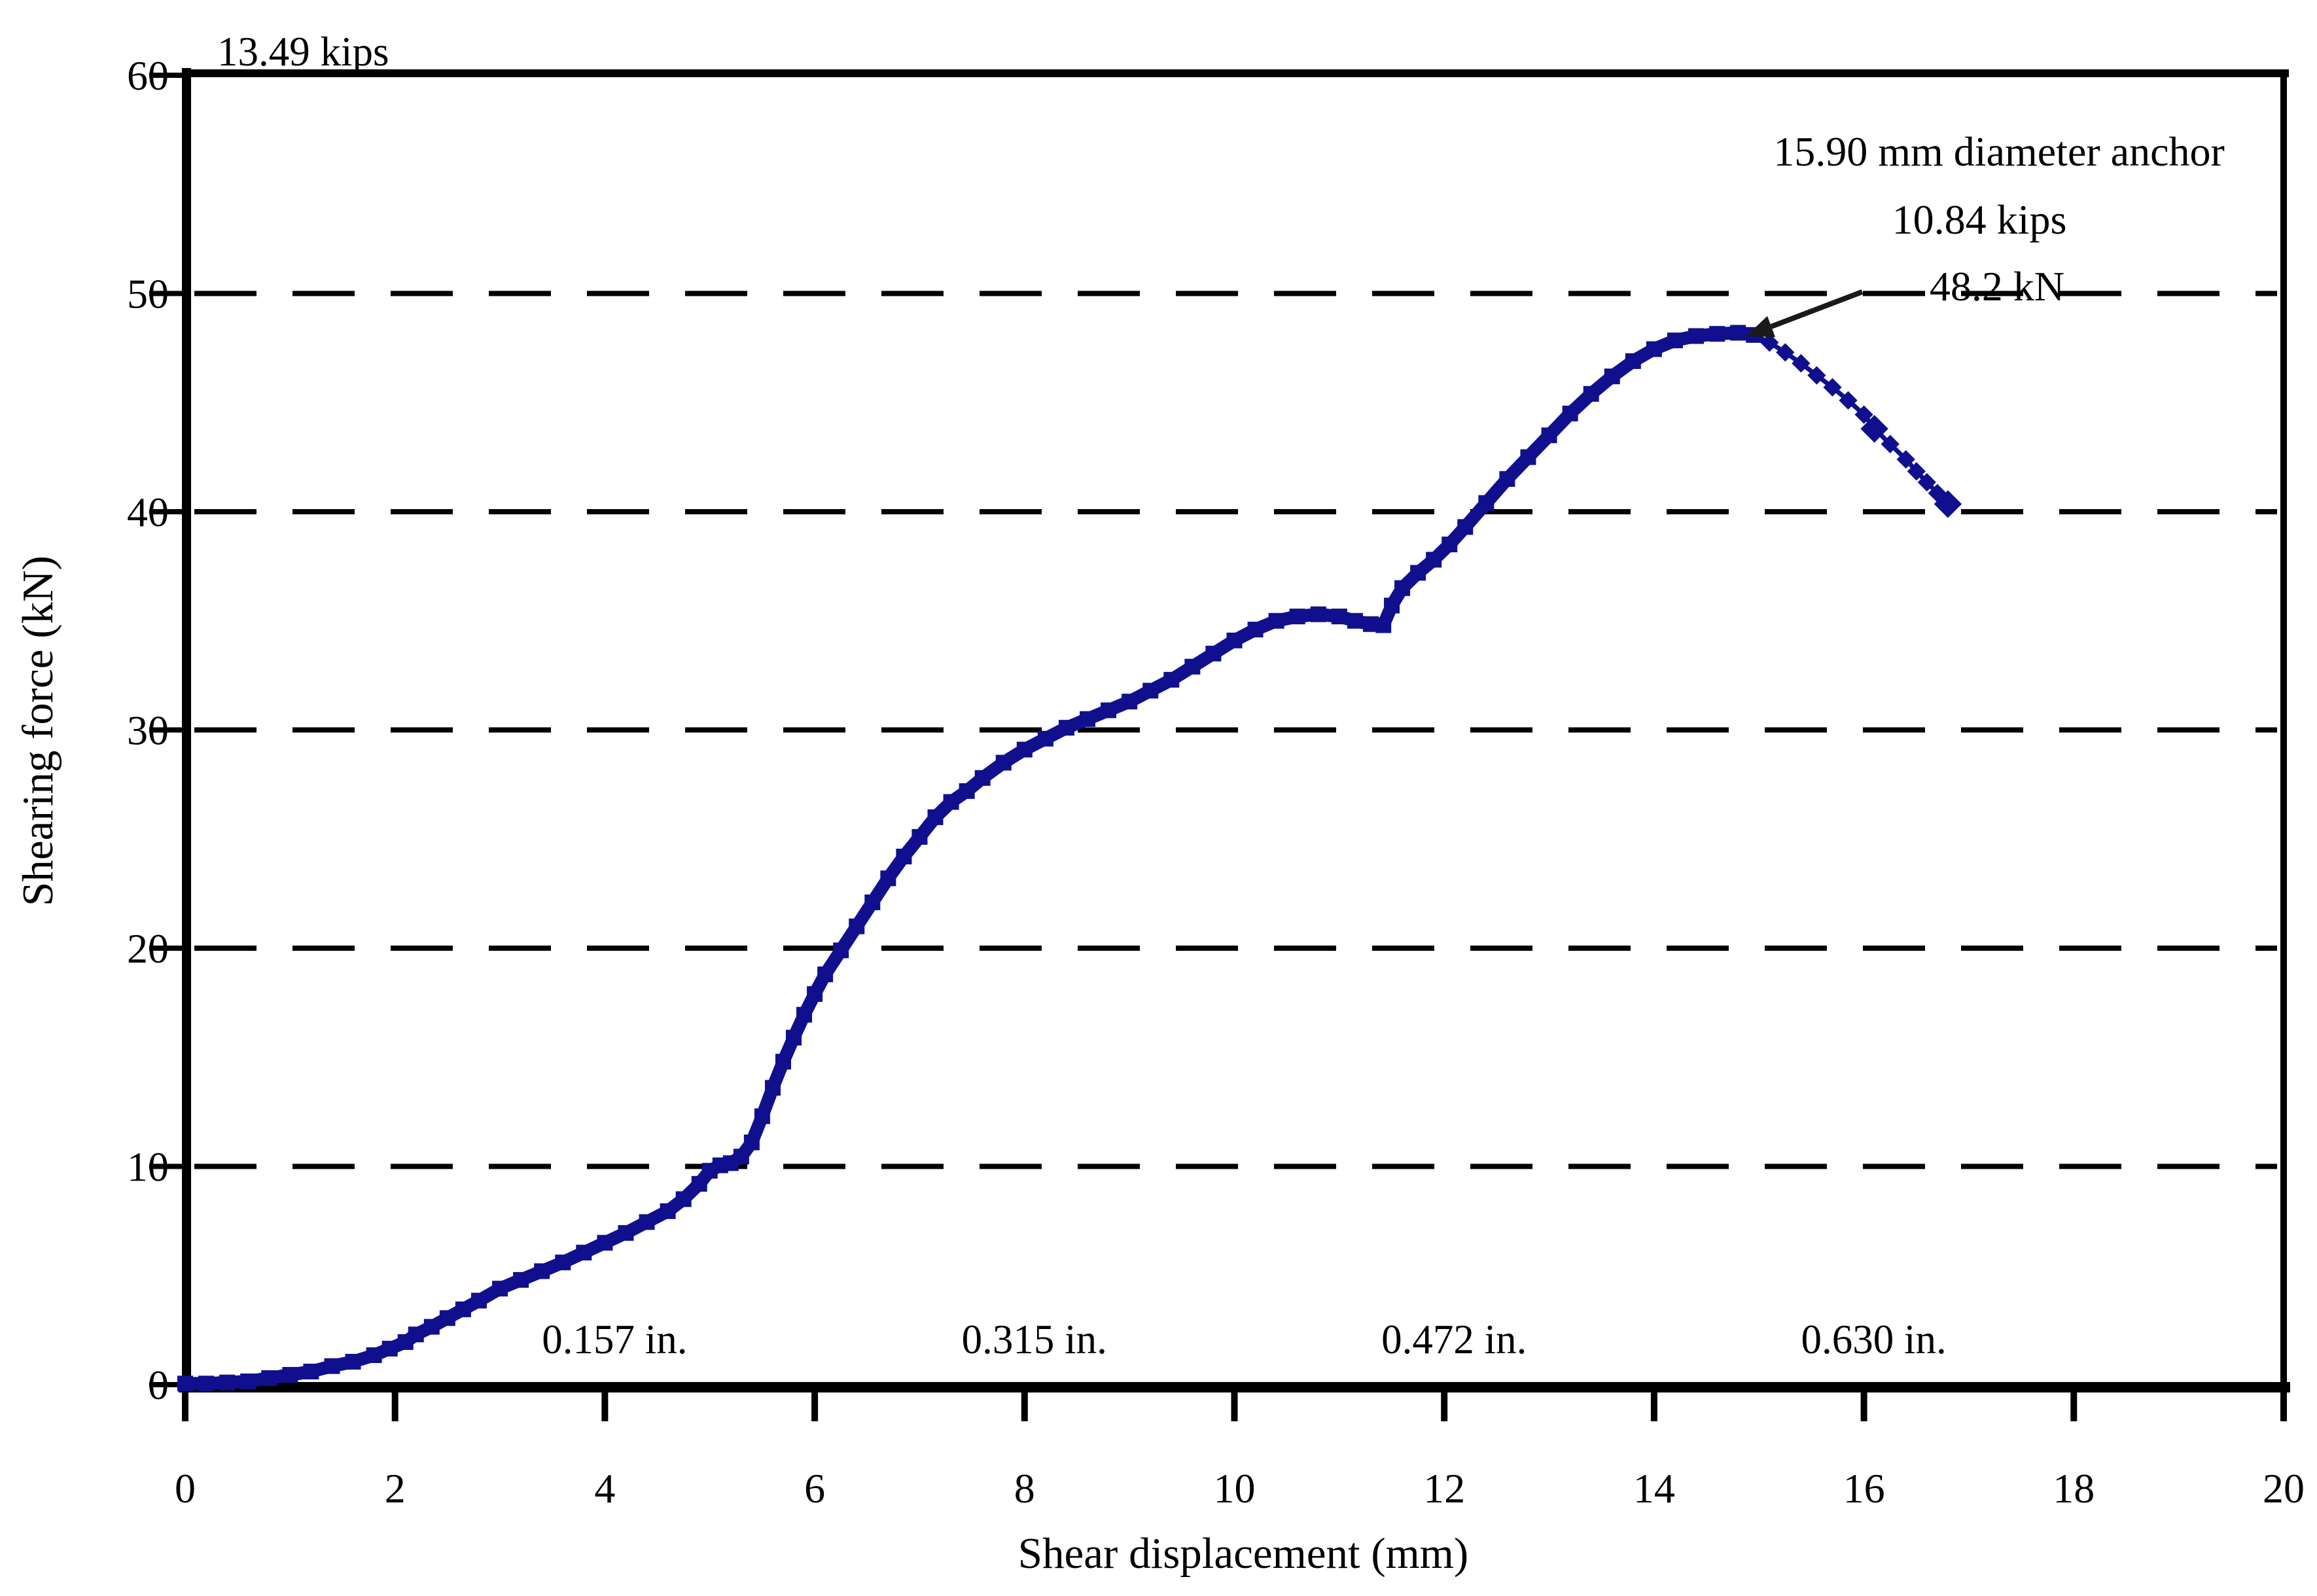 Image resolution: width=2317 pixels, height=1596 pixels. Describe the element at coordinates (1864, 1488) in the screenshot. I see `x-tick-label-16: 16` at that location.